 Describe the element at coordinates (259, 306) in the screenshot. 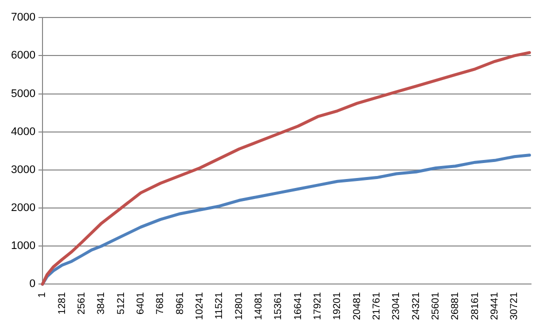

I see `x-tick-label: 14081` at that location.